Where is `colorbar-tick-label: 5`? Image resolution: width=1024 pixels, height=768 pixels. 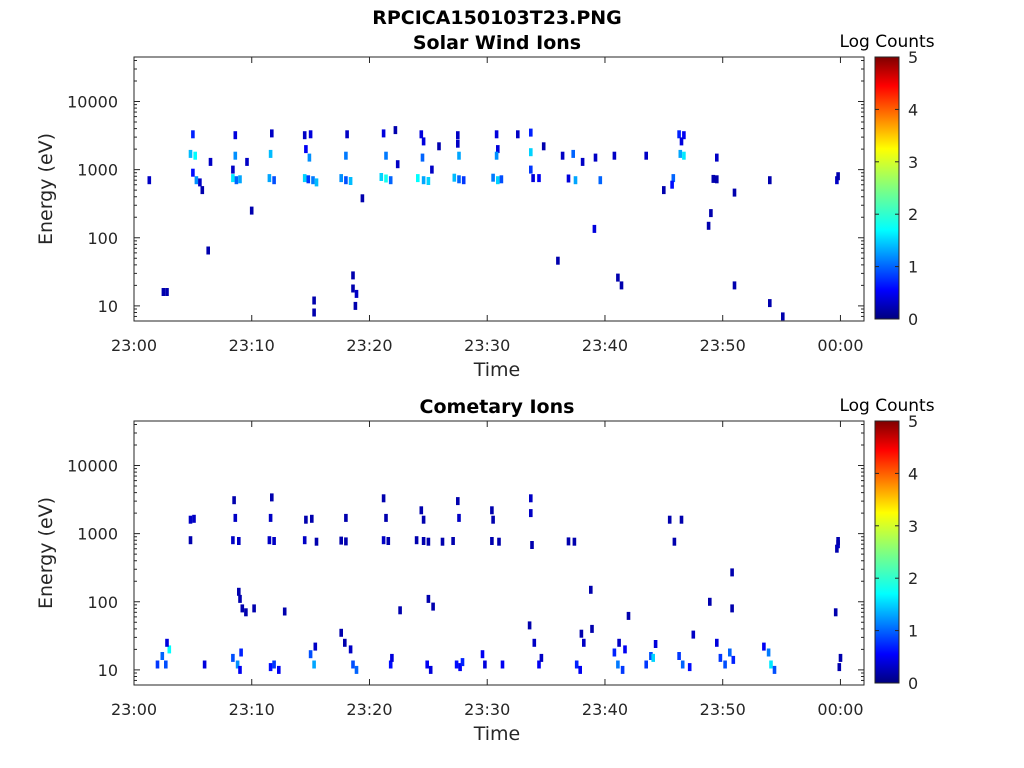
colorbar-tick-label: 5 is located at coordinates (913, 57).